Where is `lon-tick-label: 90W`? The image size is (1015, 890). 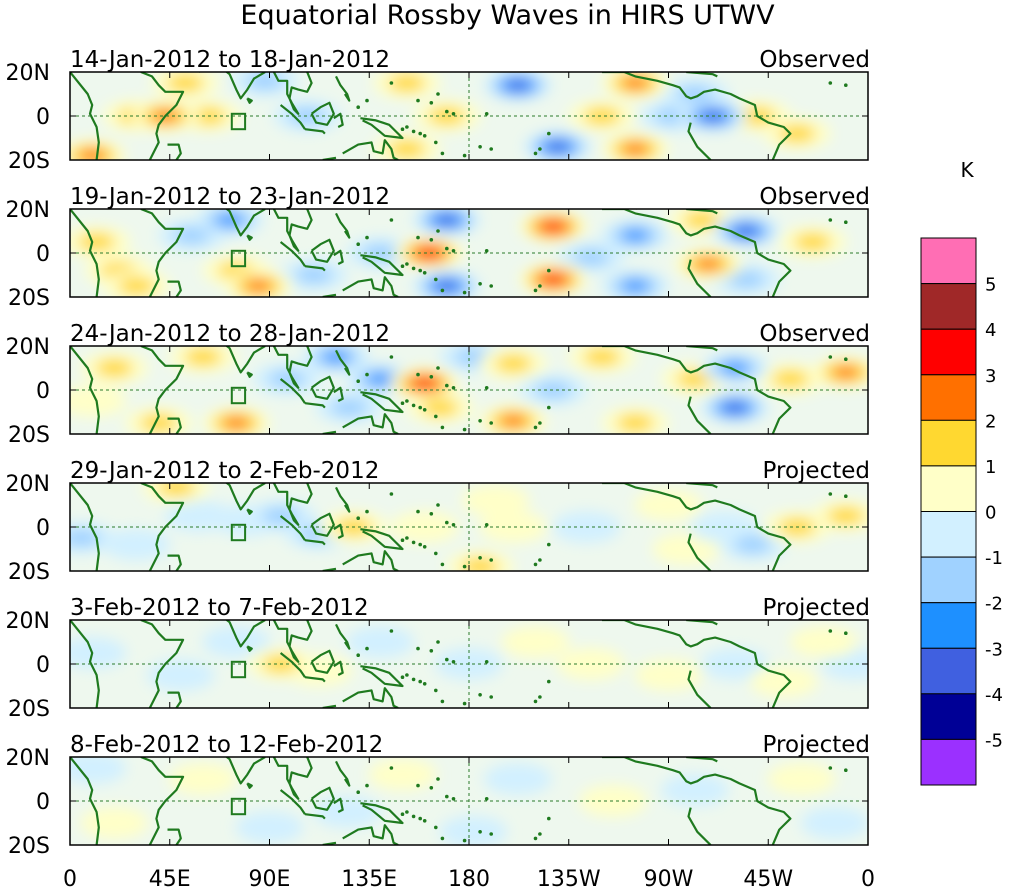
lon-tick-label: 90W is located at coordinates (669, 878).